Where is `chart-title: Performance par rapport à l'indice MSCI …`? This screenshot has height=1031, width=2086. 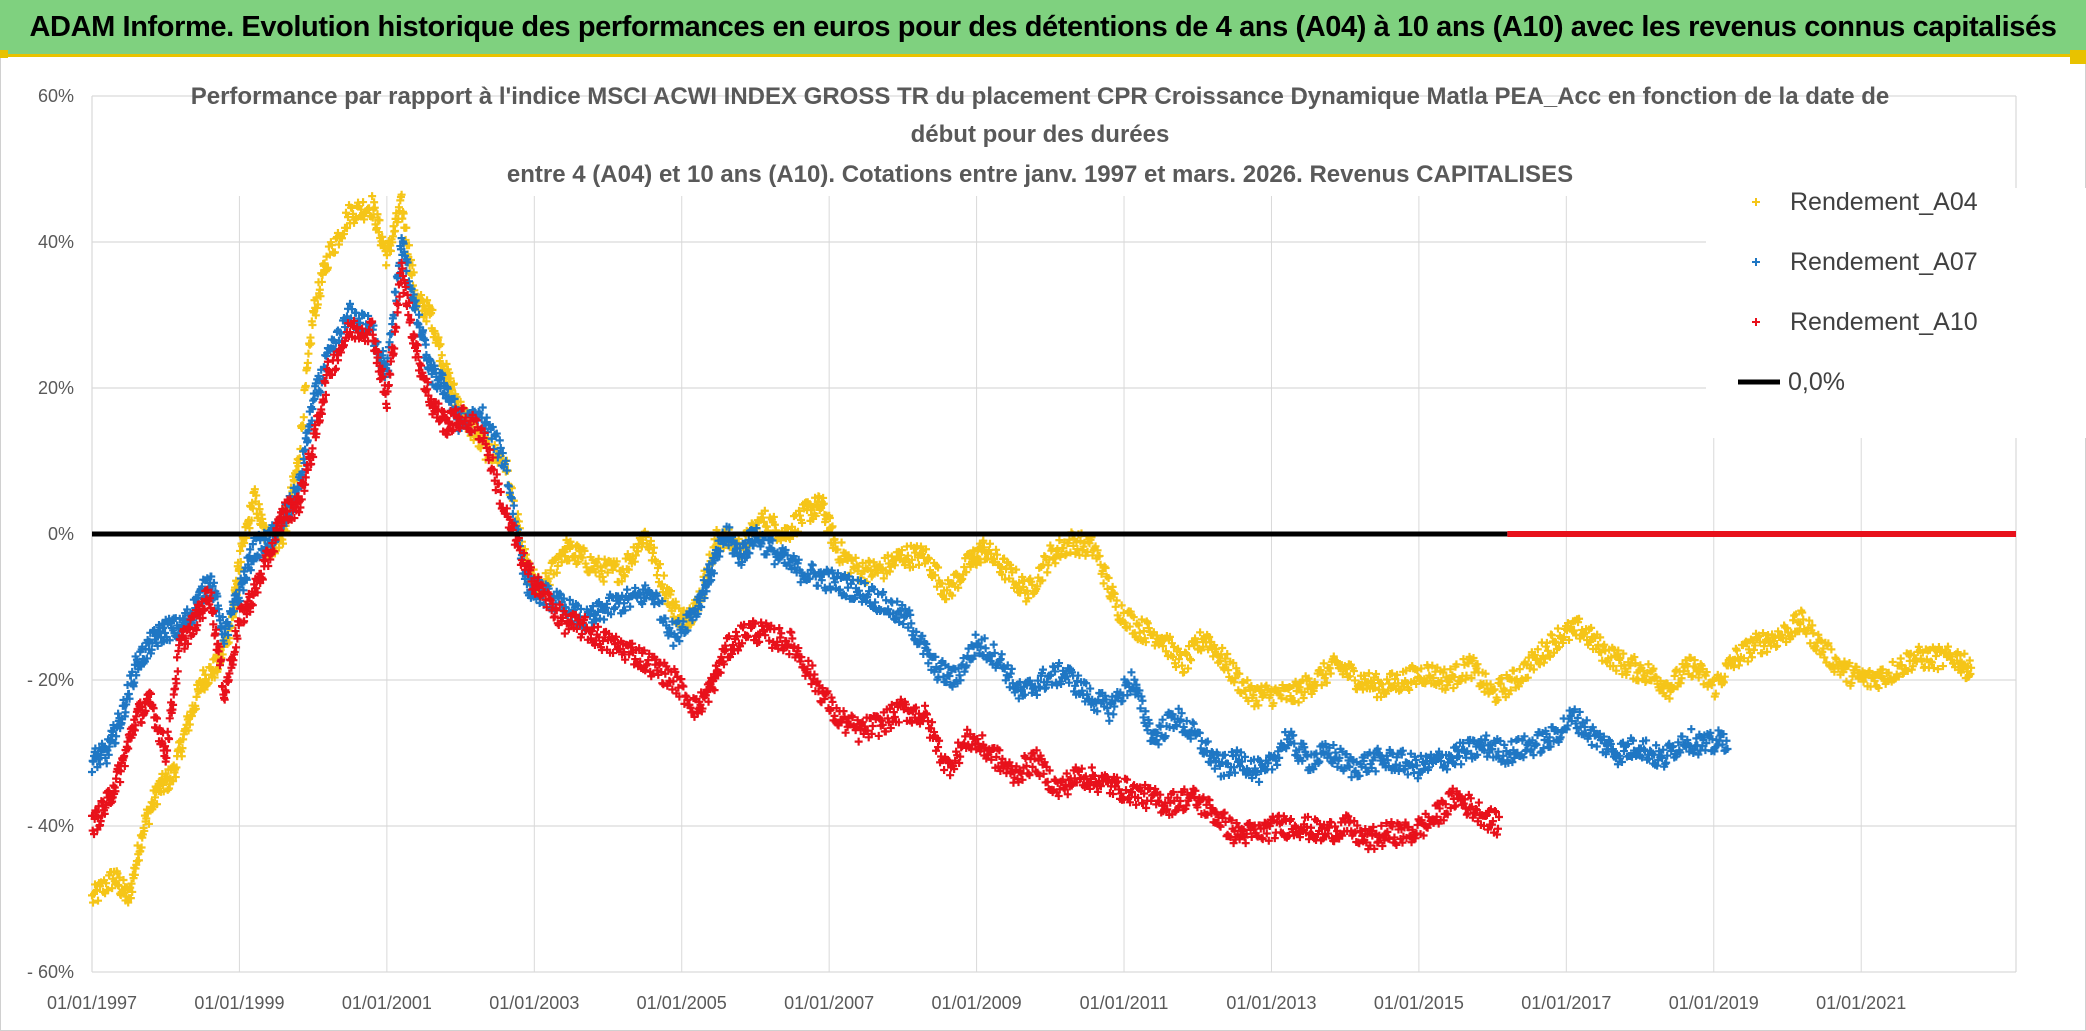 chart-title: Performance par rapport à l'indice MSCI … is located at coordinates (1040, 135).